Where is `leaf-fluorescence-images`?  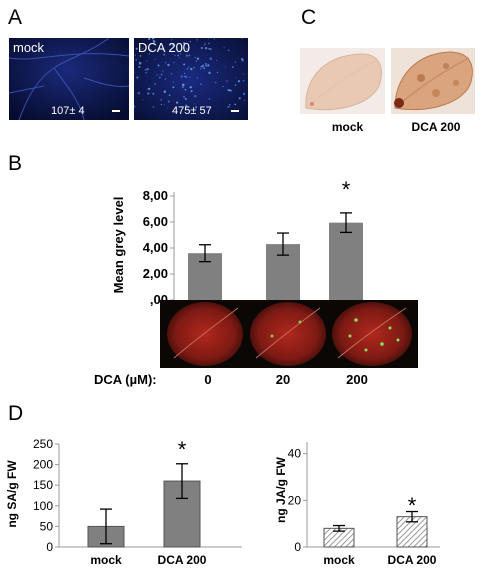
leaf-fluorescence-images is located at coordinates (289, 334).